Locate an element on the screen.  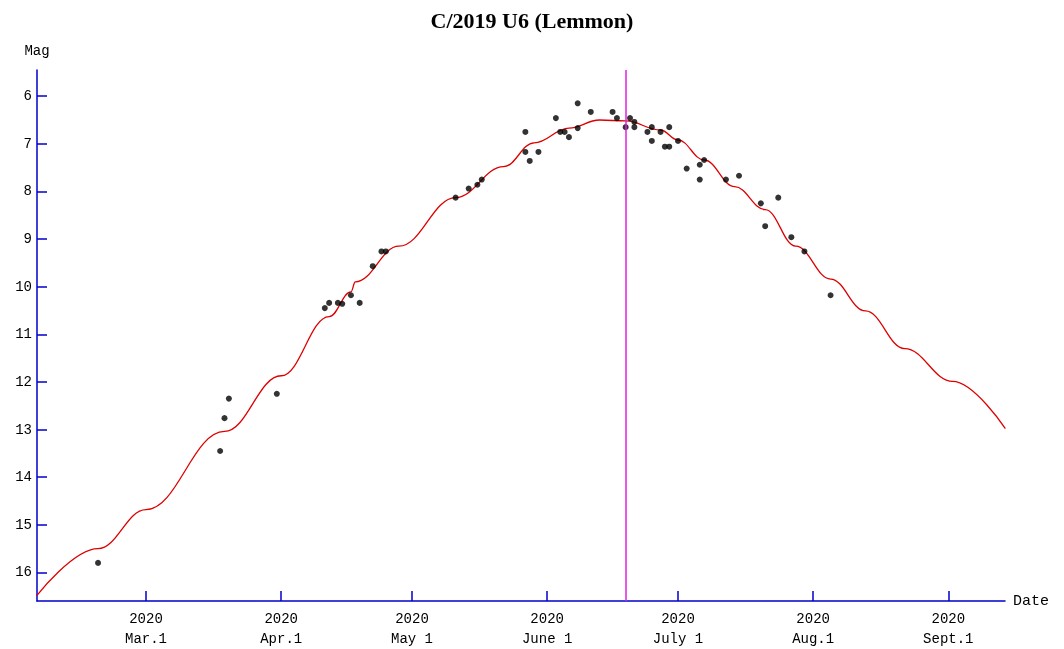
y-tick-label: 14 is located at coordinates (23, 477).